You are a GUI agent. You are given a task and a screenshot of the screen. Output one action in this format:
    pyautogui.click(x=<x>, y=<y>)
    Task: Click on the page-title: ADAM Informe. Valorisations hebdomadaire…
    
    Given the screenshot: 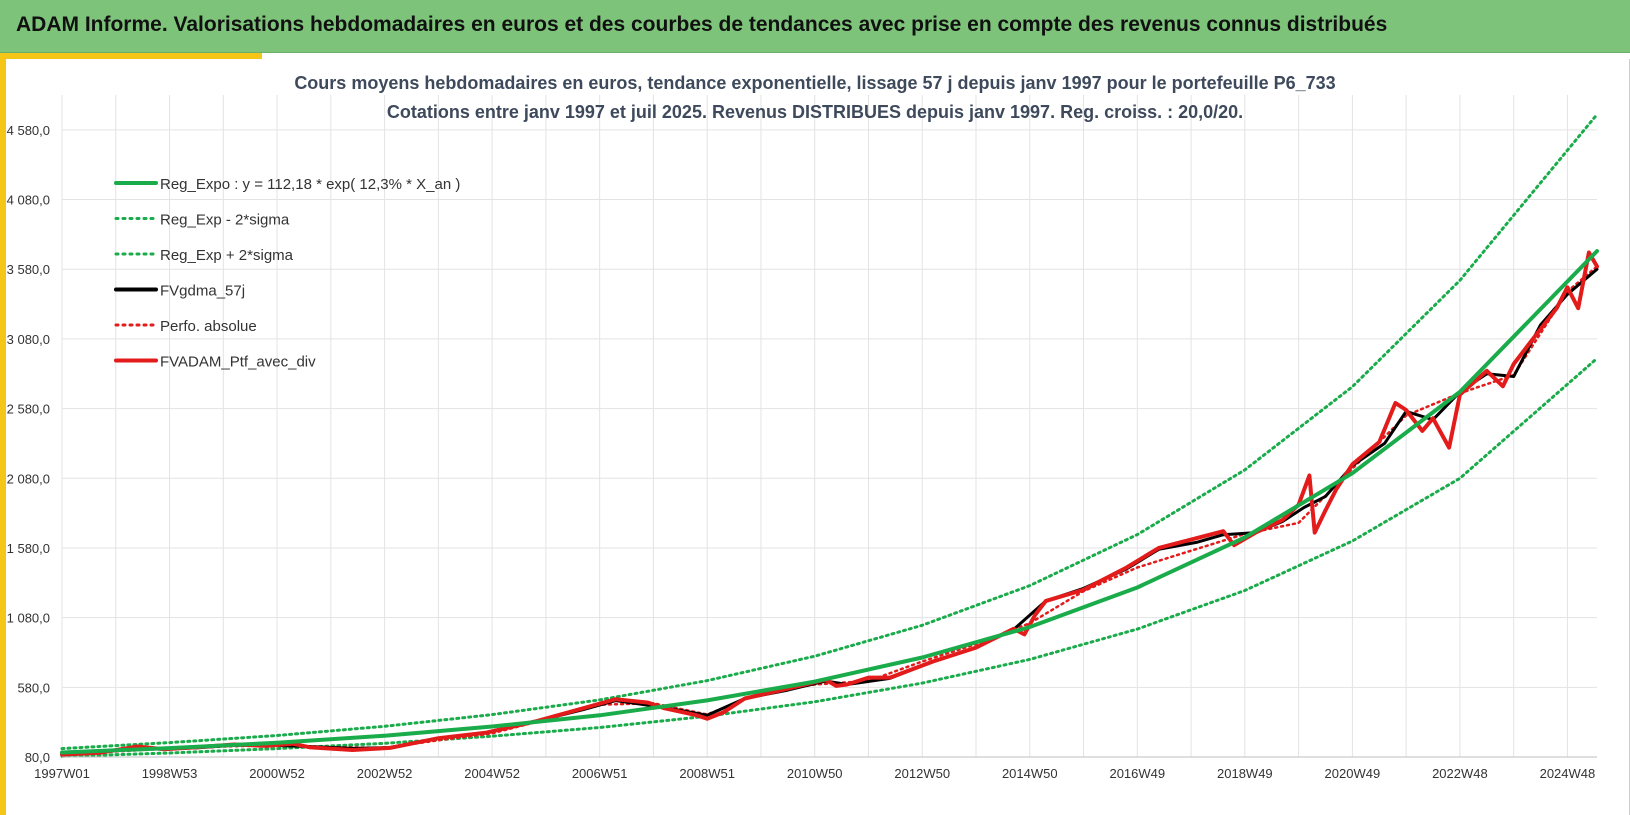 What is the action you would take?
    pyautogui.click(x=702, y=24)
    